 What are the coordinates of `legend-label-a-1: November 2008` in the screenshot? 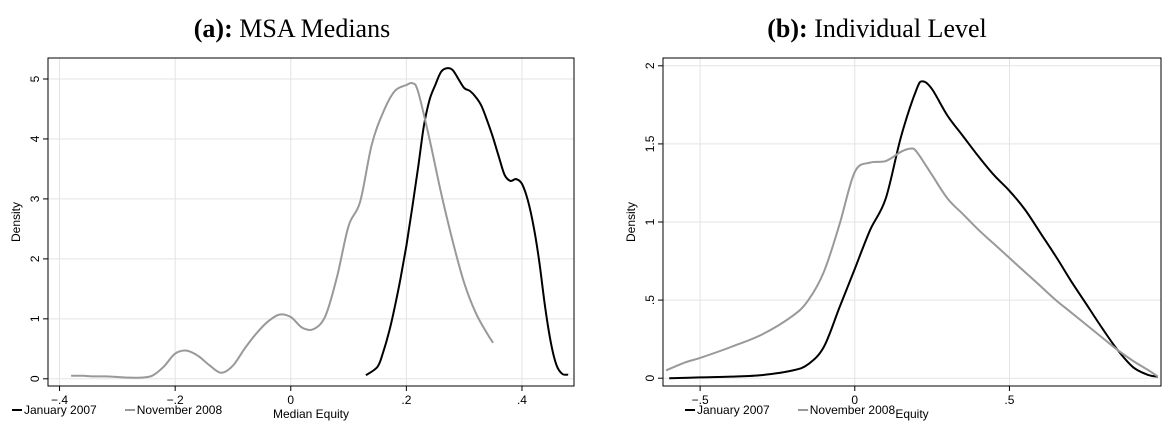 It's located at (179, 410).